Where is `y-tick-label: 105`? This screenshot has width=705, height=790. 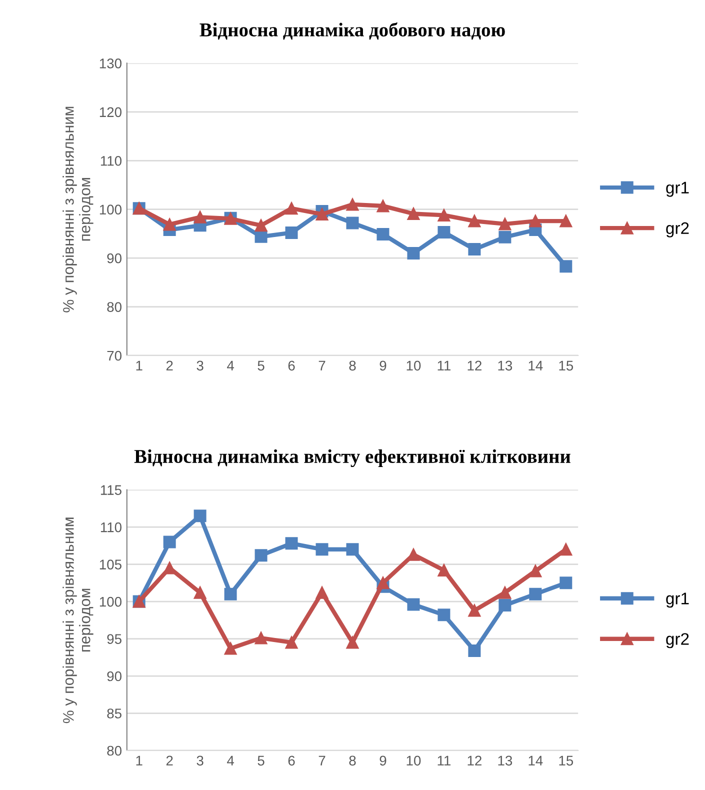
y-tick-label: 105 is located at coordinates (111, 565).